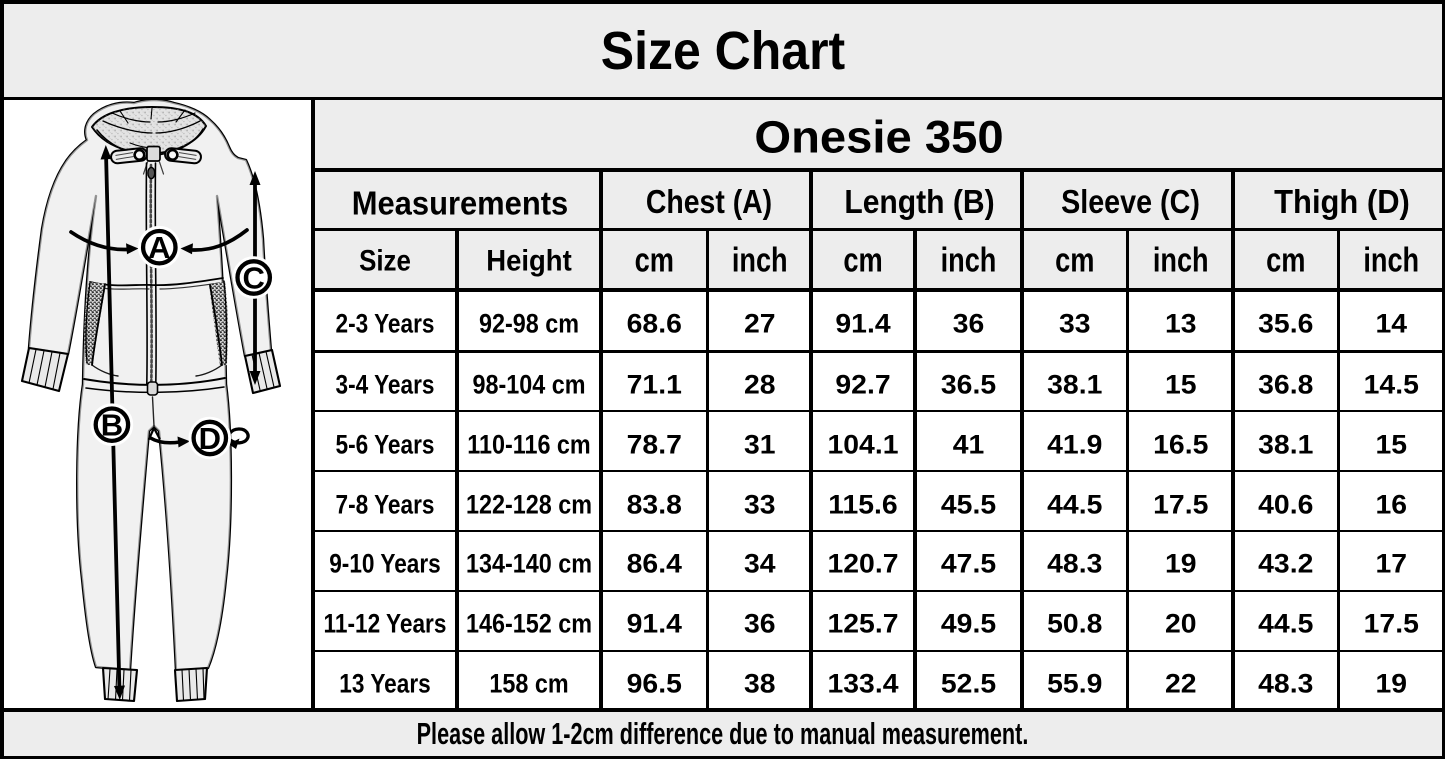 Image resolution: width=1445 pixels, height=759 pixels. What do you see at coordinates (210, 438) in the screenshot?
I see `svg-text: D` at bounding box center [210, 438].